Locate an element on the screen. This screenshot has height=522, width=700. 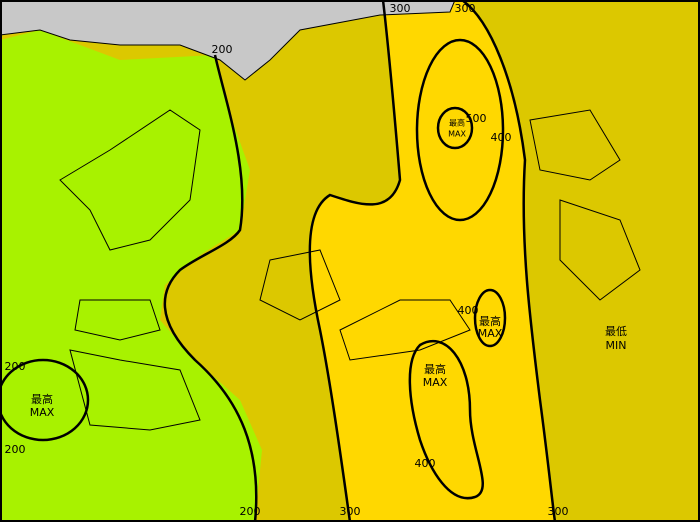
contour-400-mid is located at coordinates (490, 318).